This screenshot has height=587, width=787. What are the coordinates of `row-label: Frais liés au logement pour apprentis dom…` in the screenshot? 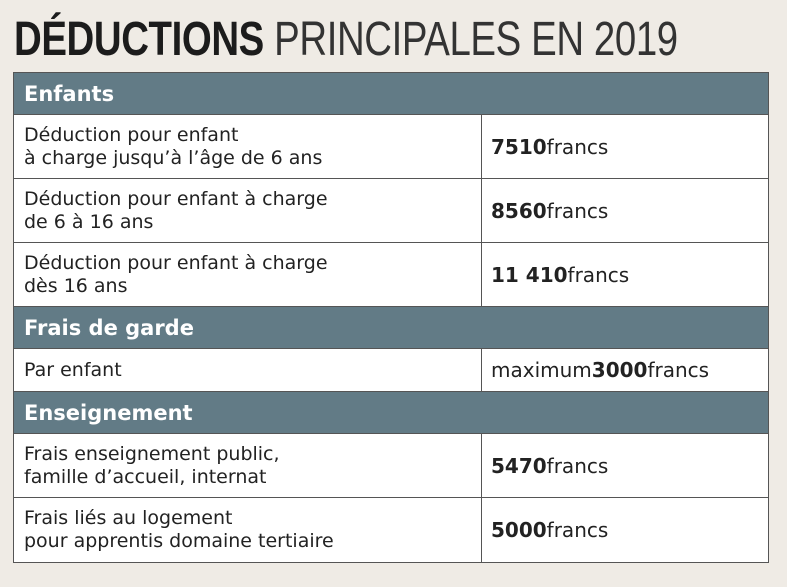 It's located at (248, 530).